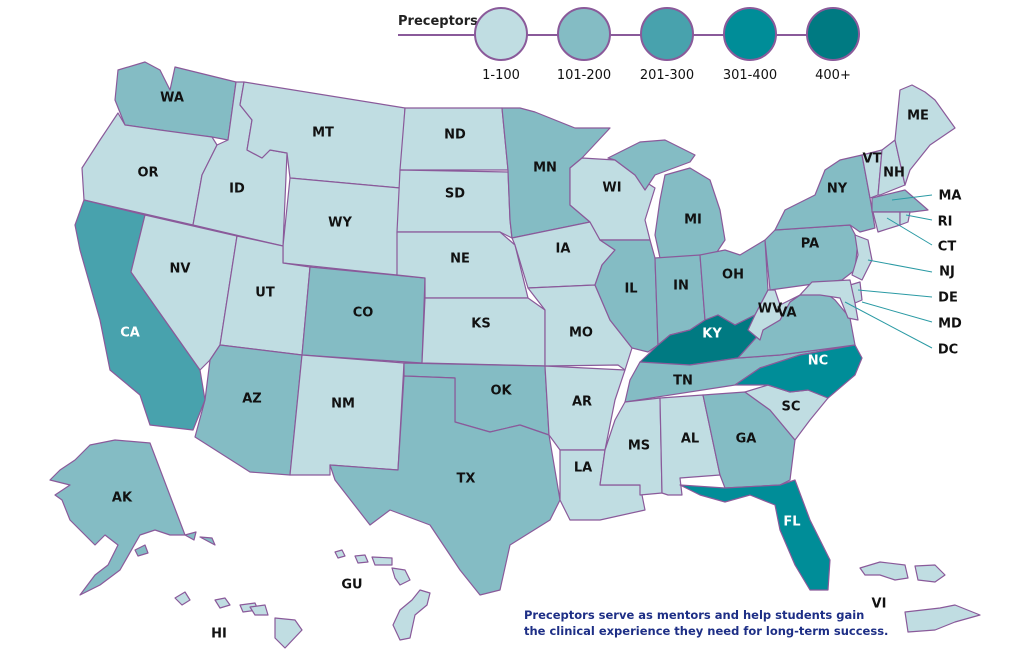 The image size is (1024, 669). I want to click on state-MI, so click(651, 165).